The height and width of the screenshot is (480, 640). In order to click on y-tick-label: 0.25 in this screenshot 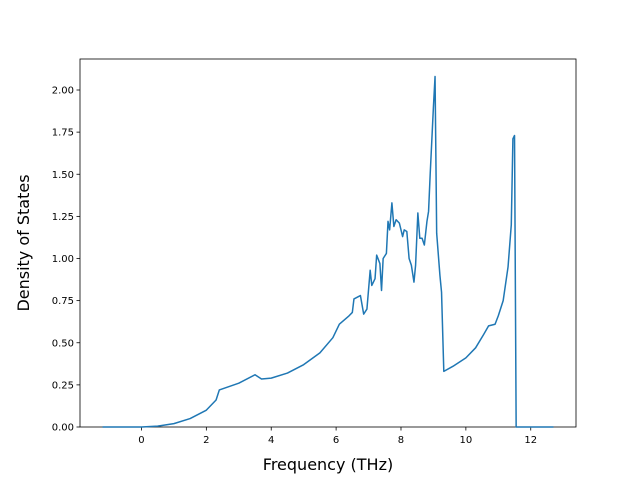, I will do `click(63, 385)`.